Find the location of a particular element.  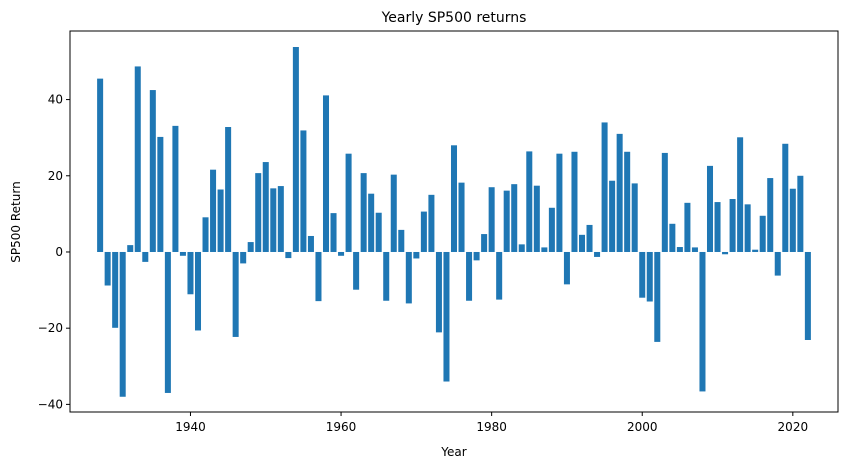

bar-2013 is located at coordinates (740, 194).